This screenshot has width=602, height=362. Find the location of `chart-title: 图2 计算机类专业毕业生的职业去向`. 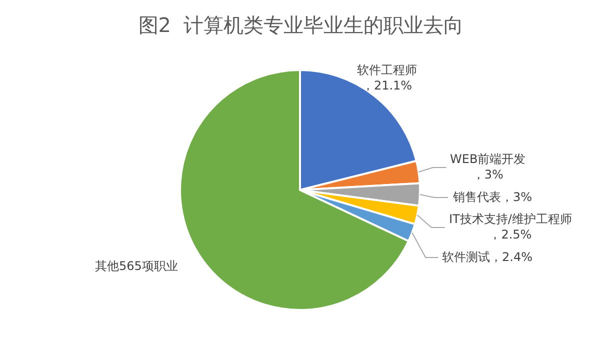

chart-title: 图2 计算机类专业毕业生的职业去向 is located at coordinates (301, 25).